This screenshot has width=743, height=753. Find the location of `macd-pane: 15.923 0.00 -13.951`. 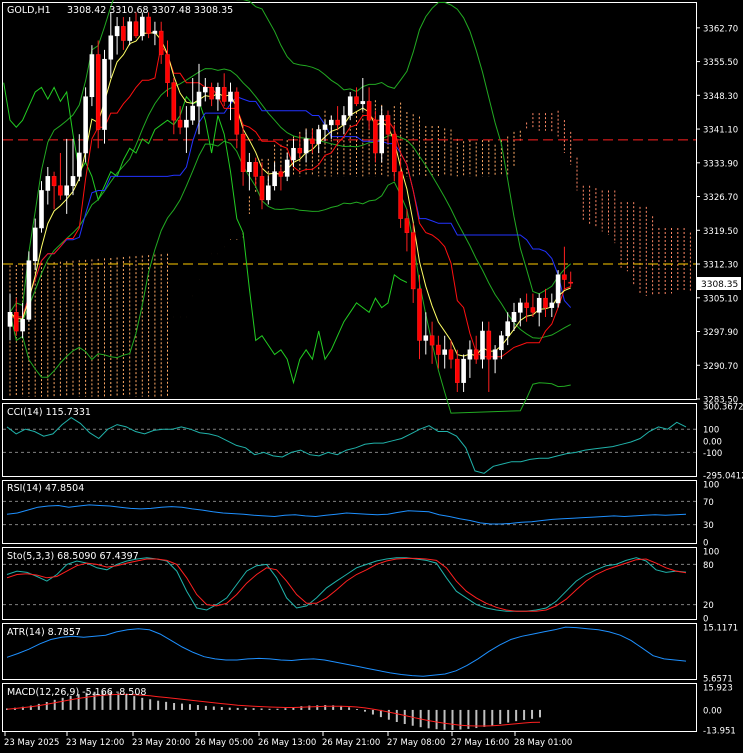

macd-pane: 15.923 0.00 -13.951 is located at coordinates (371, 710).